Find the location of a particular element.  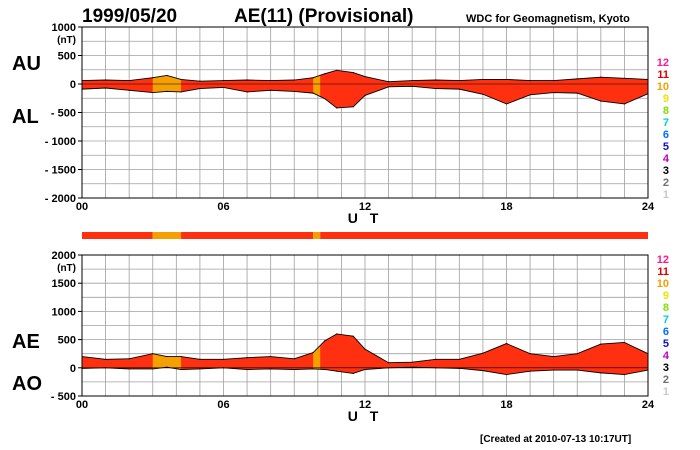

plot-title: AE(11) (Provisional) is located at coordinates (324, 16).